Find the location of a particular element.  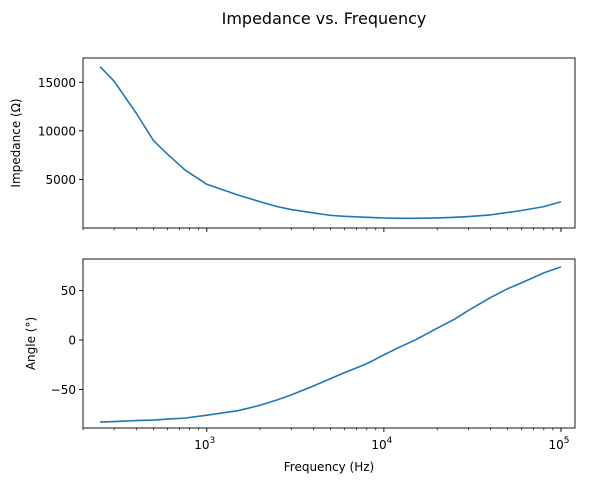

angle-xtick-label: 10⁴ is located at coordinates (381, 444).